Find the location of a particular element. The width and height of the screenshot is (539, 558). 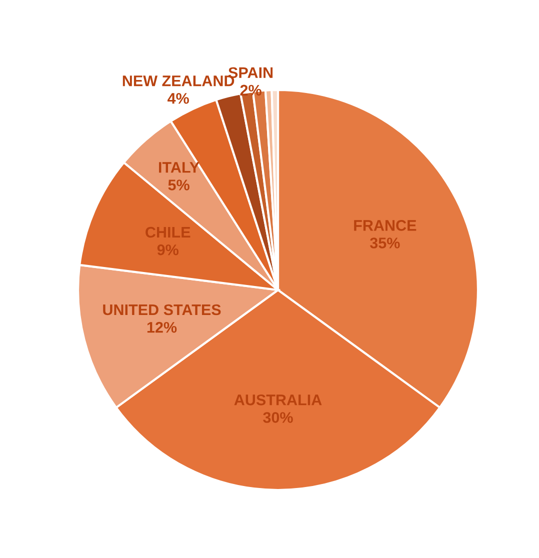

data-label: 5% is located at coordinates (179, 185).